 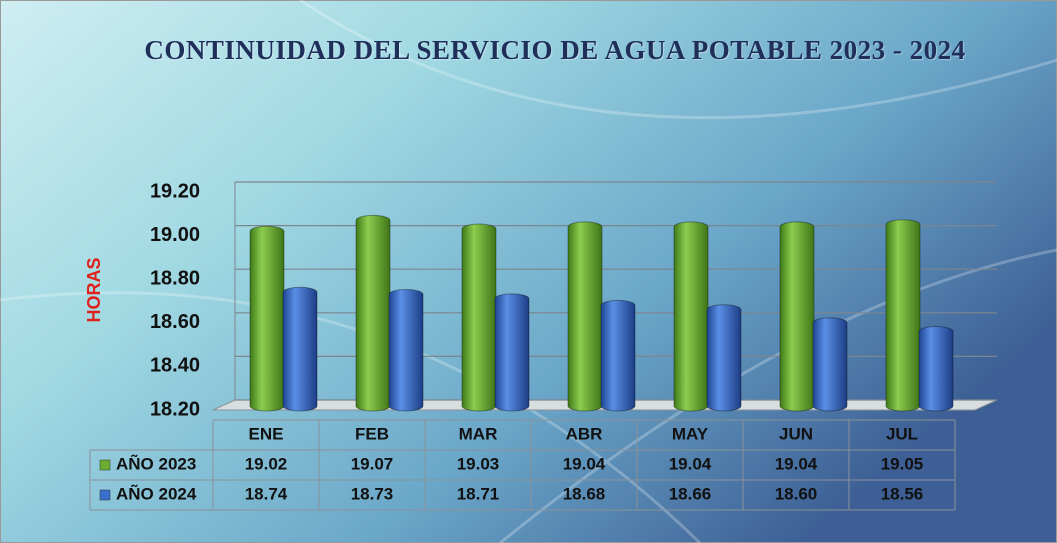 What do you see at coordinates (372, 433) in the screenshot?
I see `x-tick-label: FEB` at bounding box center [372, 433].